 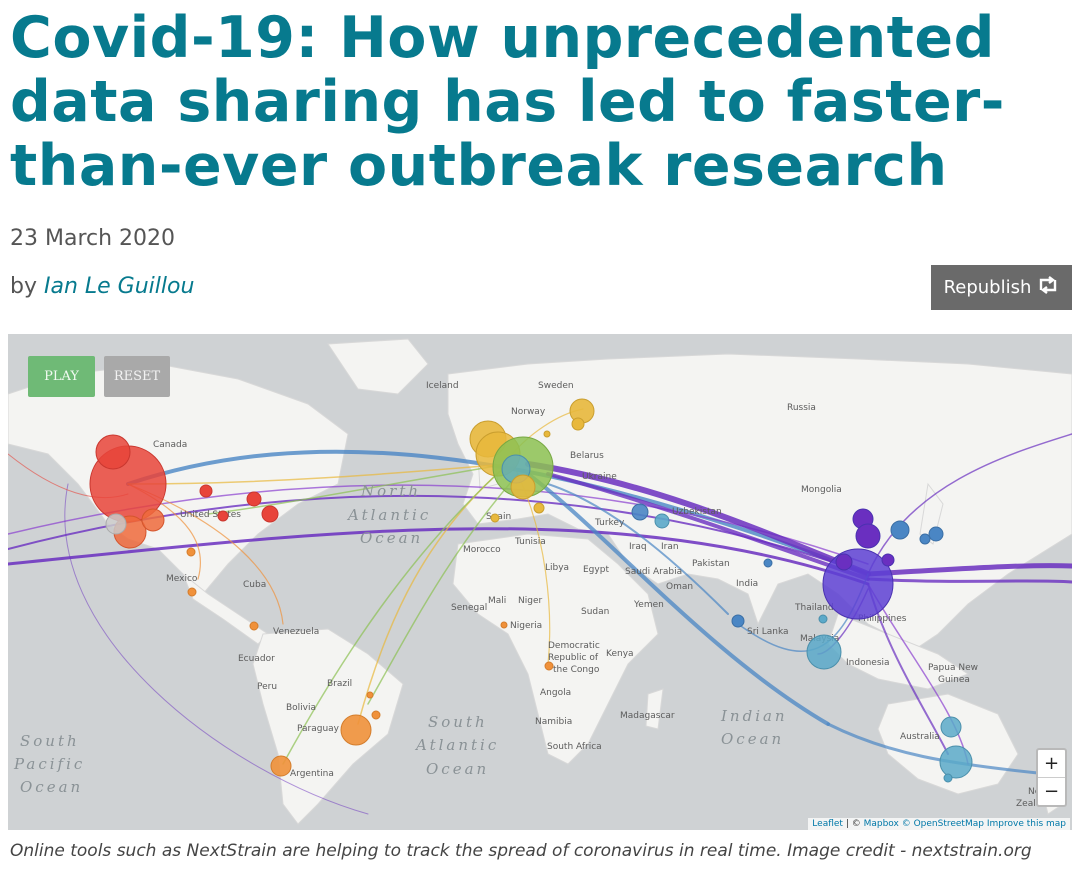 I want to click on ocean-south-atlantic-3: Ocean, so click(x=457, y=769).